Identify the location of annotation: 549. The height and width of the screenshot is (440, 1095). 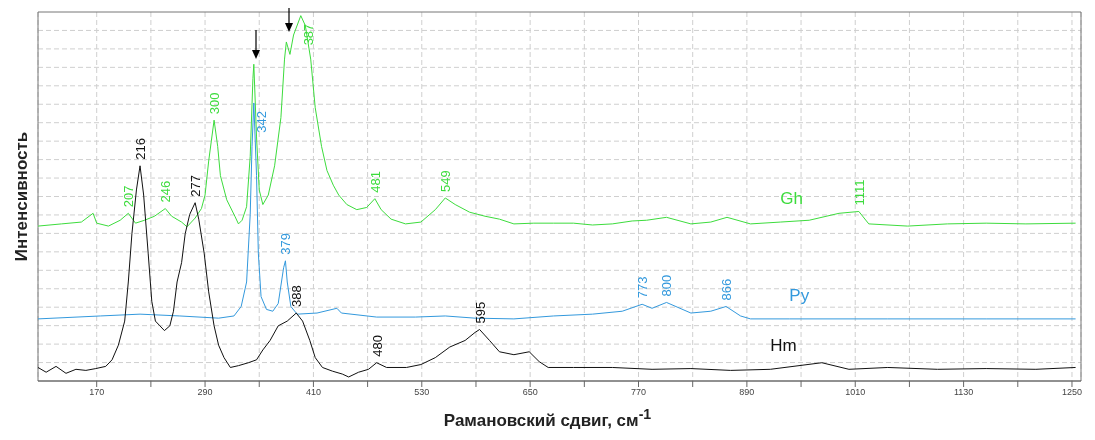
(446, 181).